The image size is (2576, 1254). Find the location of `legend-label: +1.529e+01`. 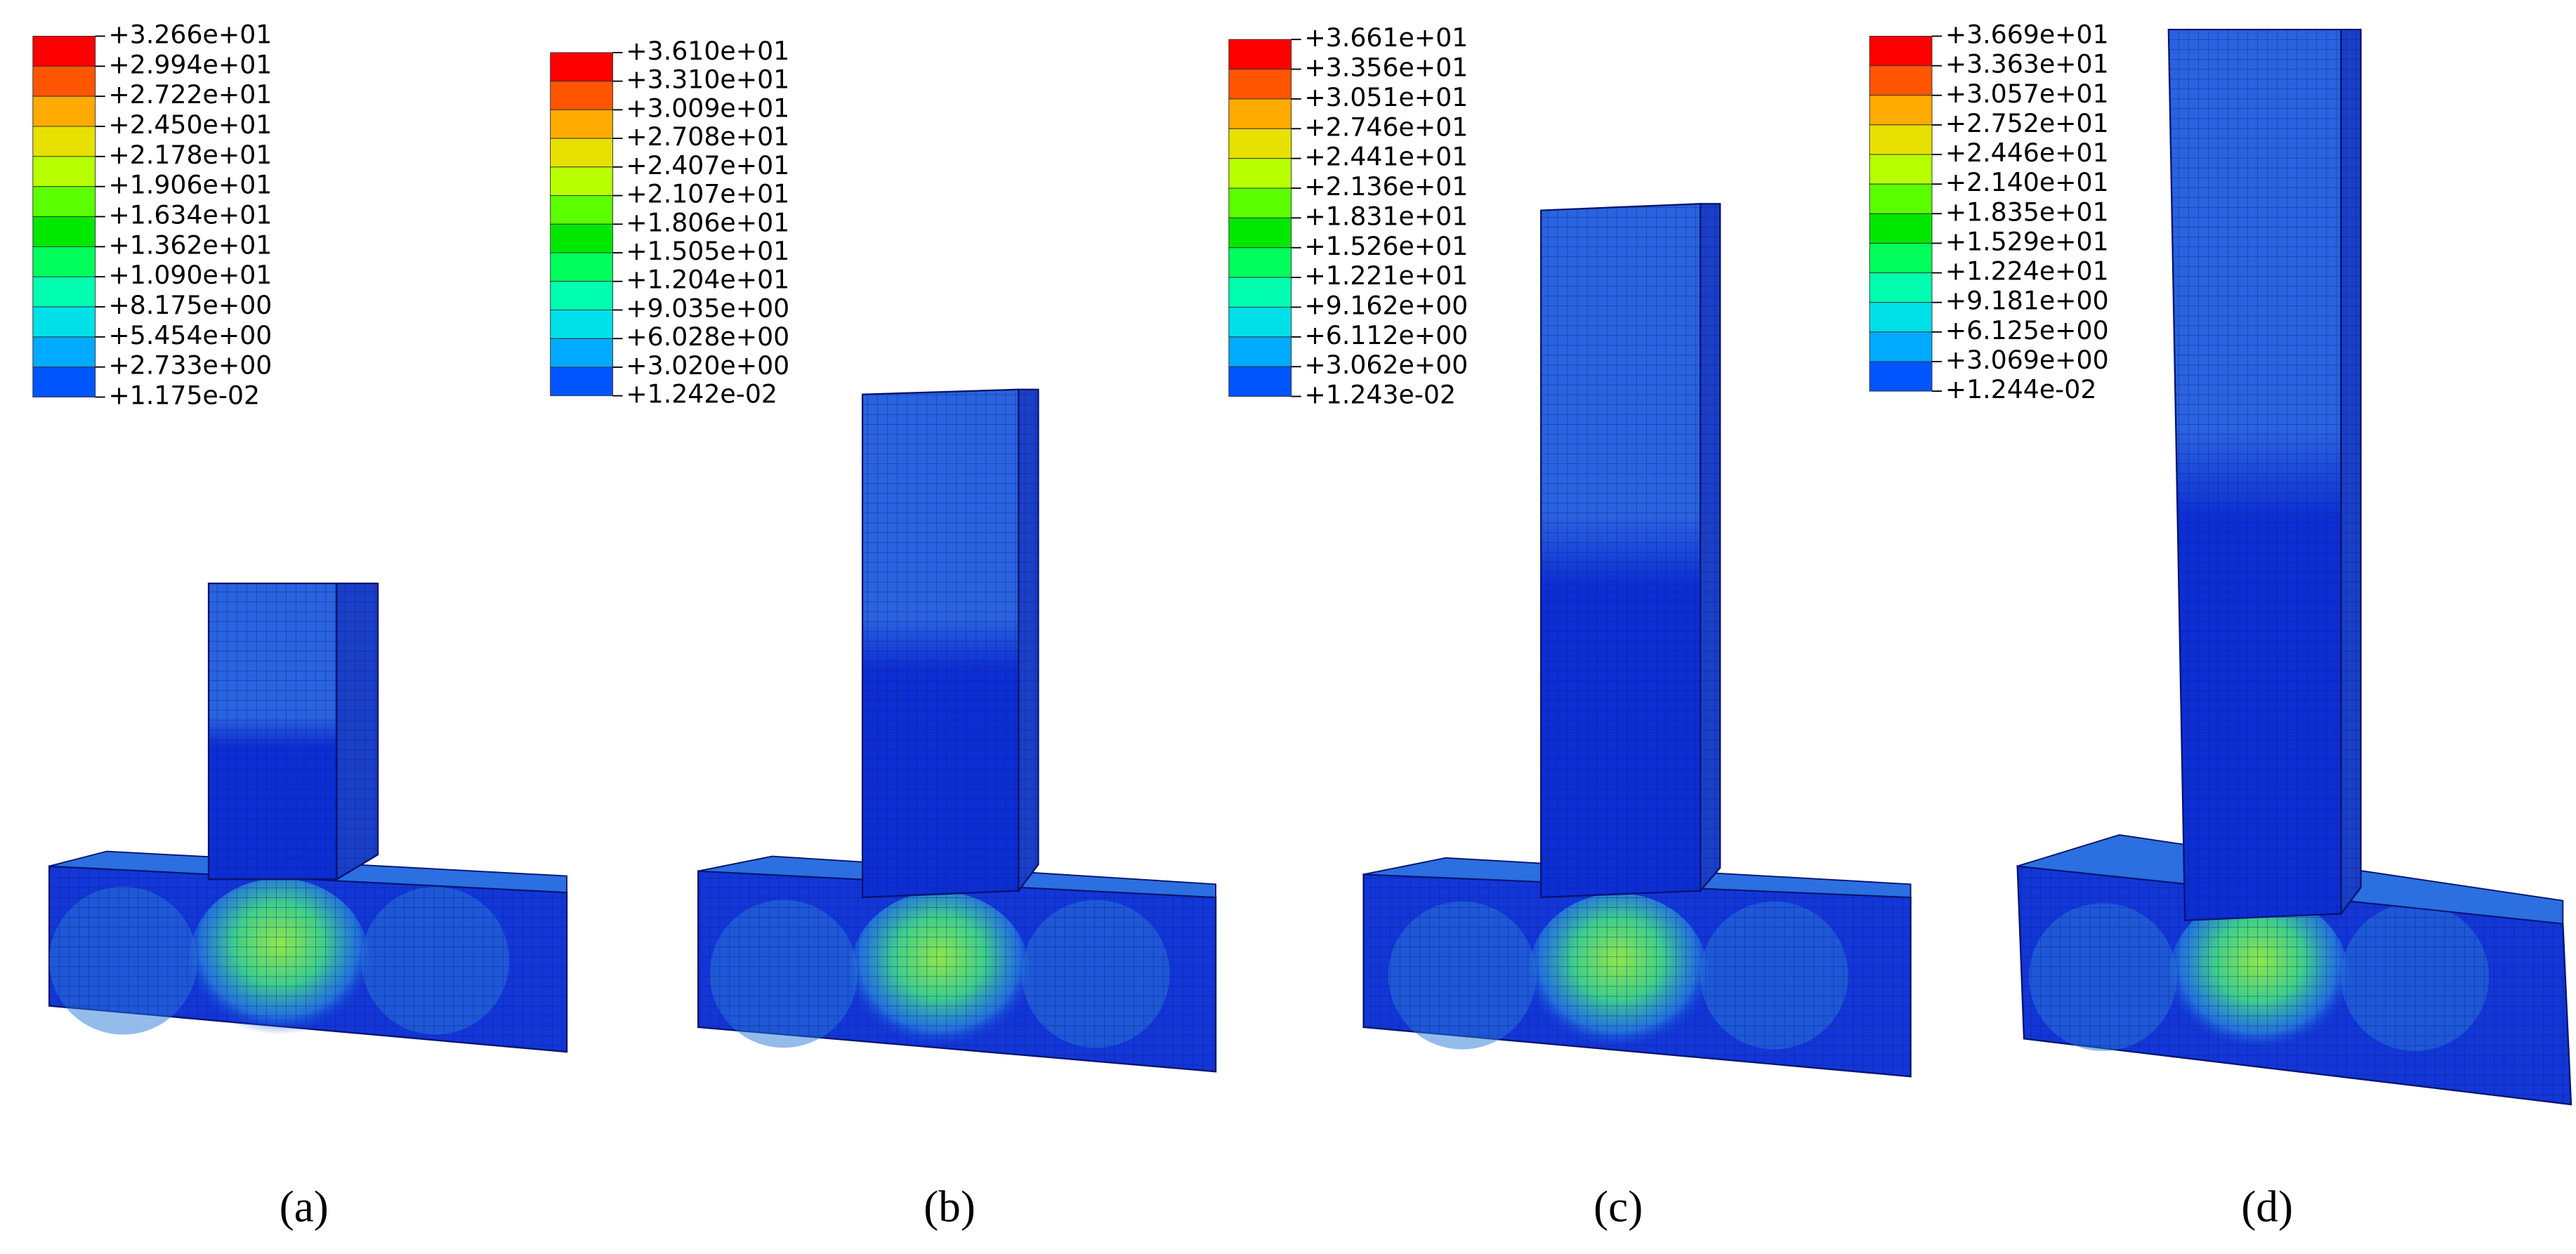

legend-label: +1.529e+01 is located at coordinates (2027, 241).